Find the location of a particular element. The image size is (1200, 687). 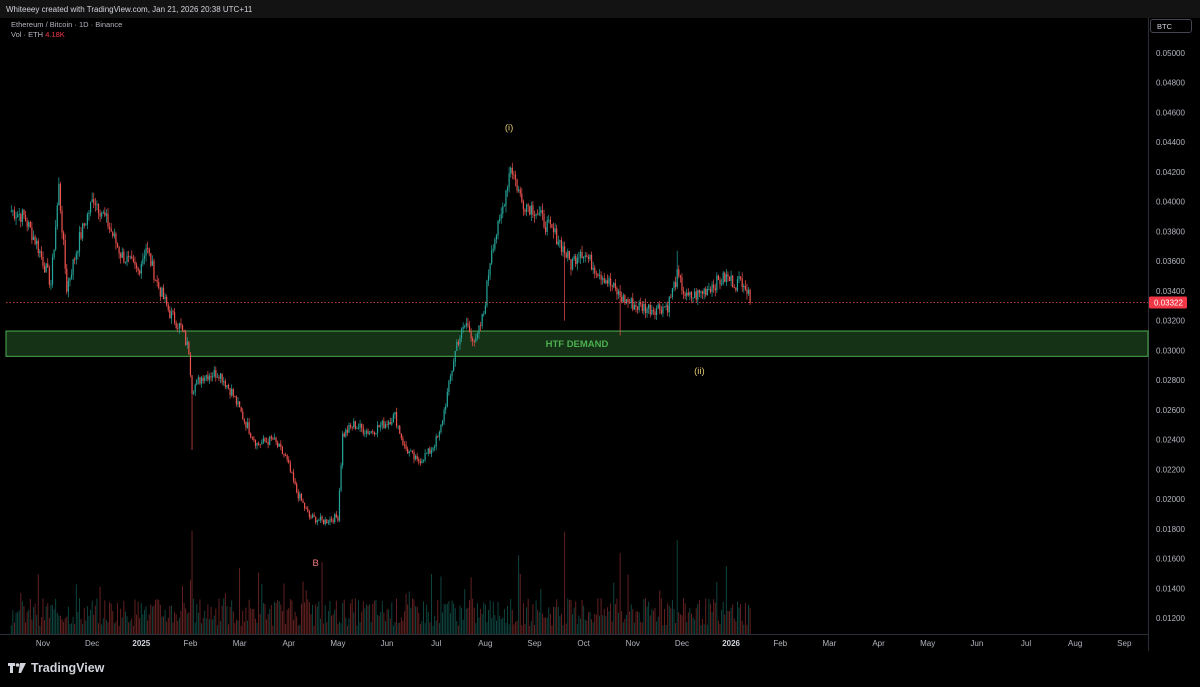

wave-label: (ii) is located at coordinates (699, 371).